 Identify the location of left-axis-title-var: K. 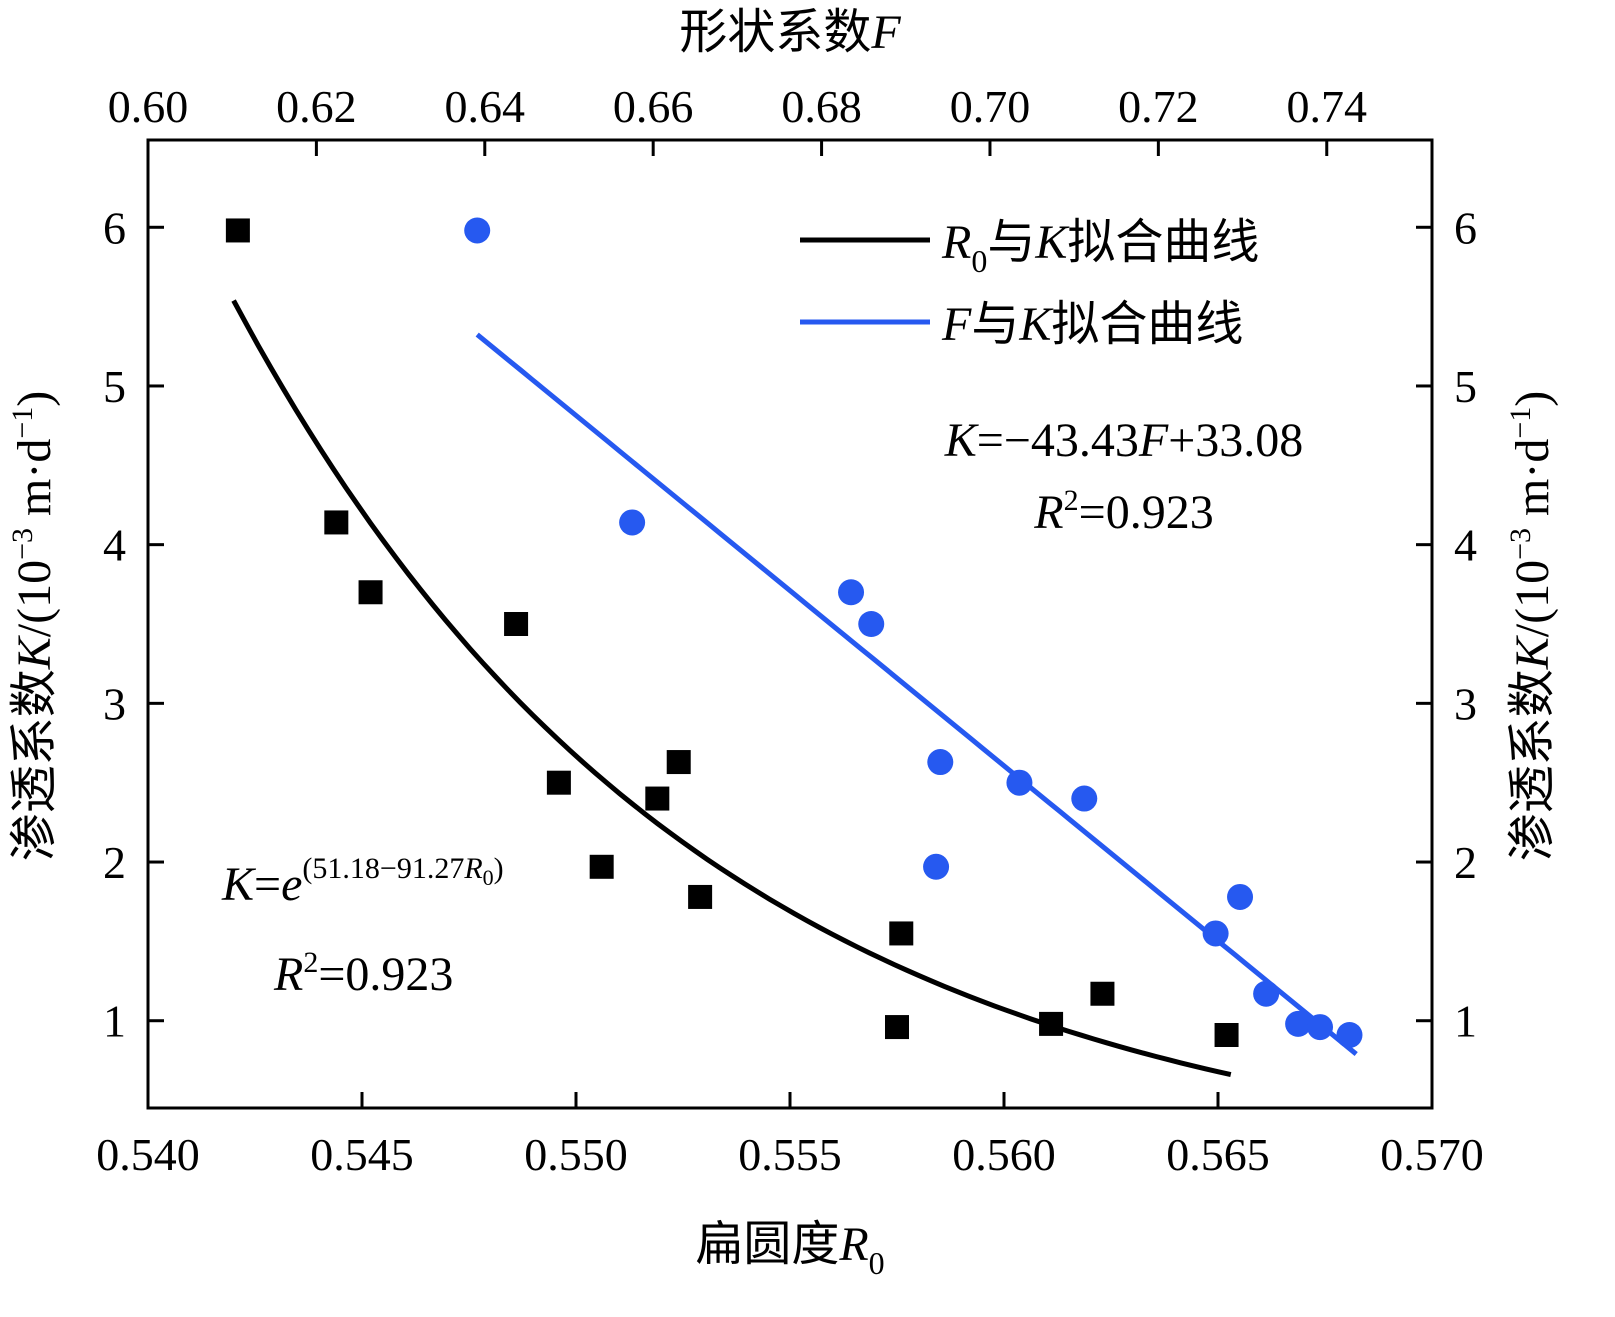
(34, 652).